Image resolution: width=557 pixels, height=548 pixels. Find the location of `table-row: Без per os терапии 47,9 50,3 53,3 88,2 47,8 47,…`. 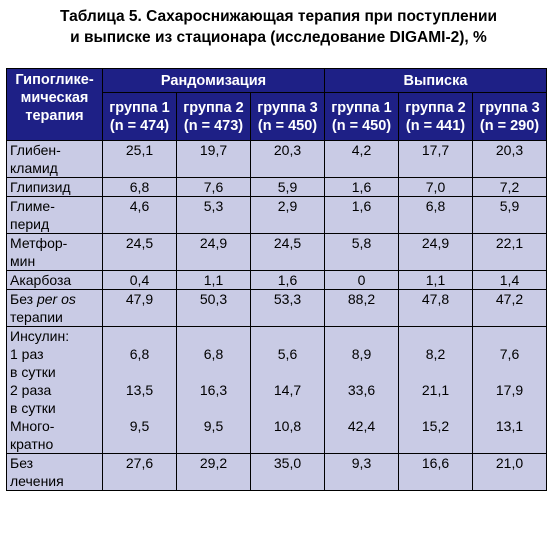

table-row: Без per os терапии 47,9 50,3 53,3 88,2 47,8 47,… is located at coordinates (276, 308).